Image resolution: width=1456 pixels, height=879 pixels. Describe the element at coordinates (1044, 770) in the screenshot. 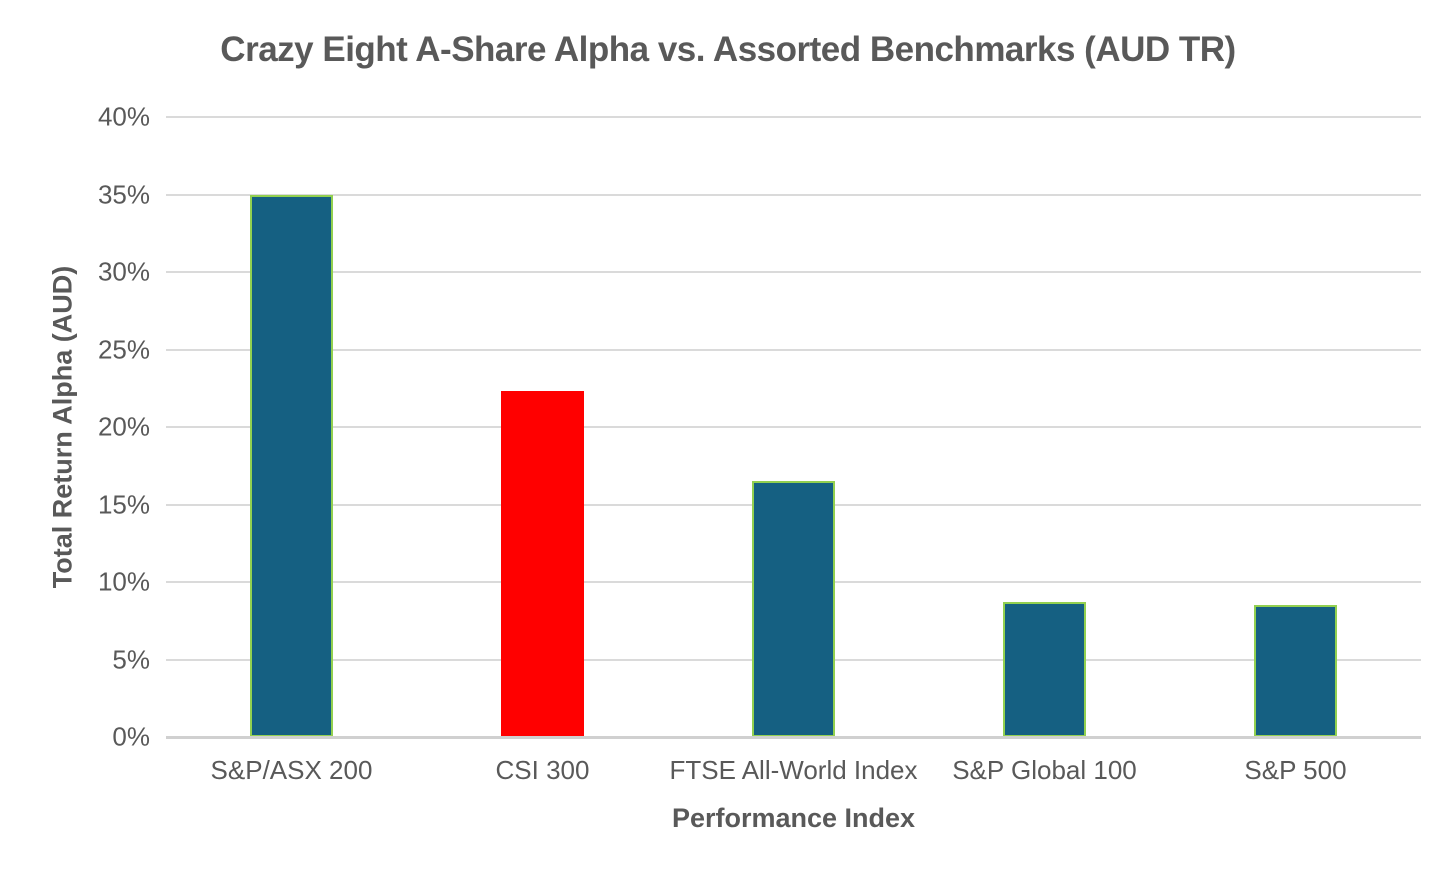

I see `x-category-label: S&P Global 100` at that location.